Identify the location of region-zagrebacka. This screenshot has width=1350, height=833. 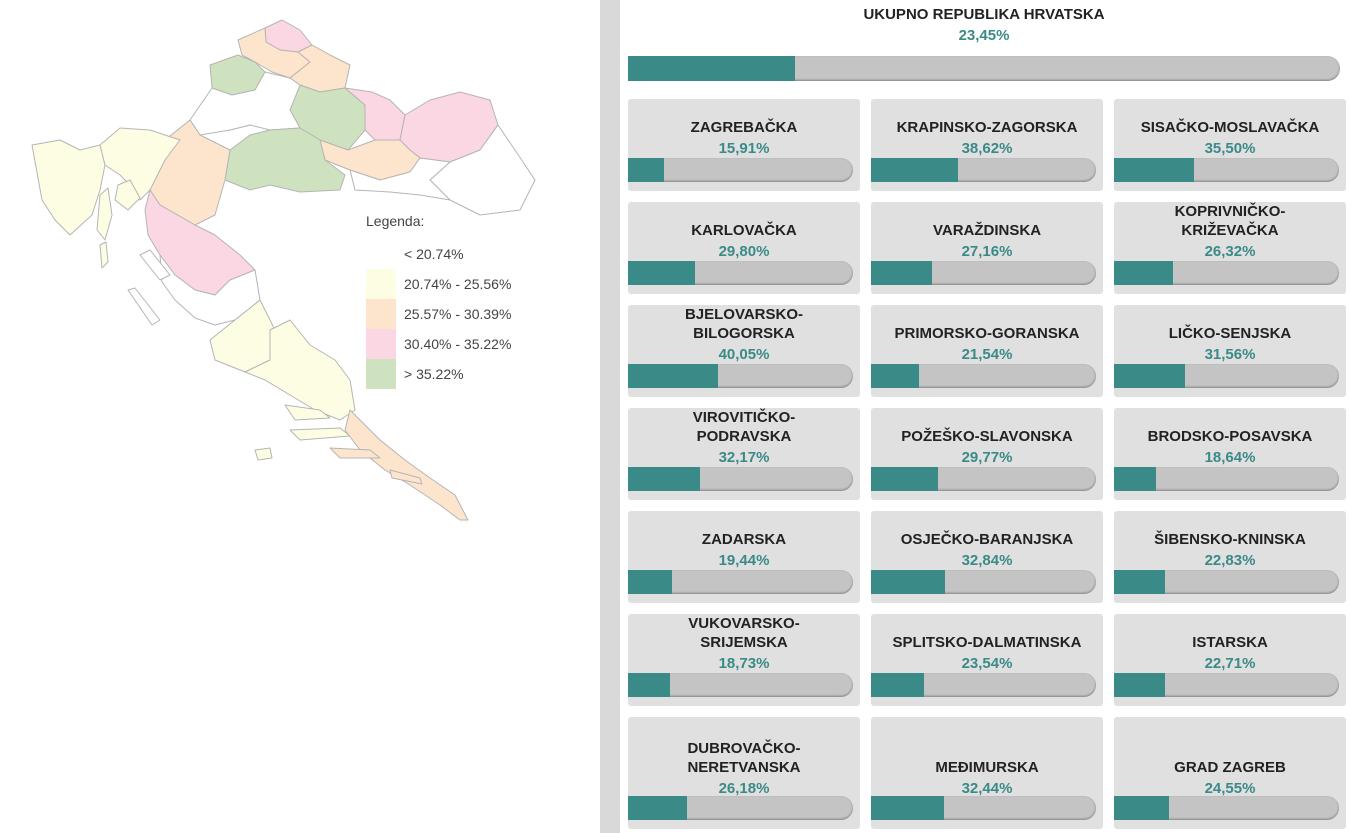
(245, 103).